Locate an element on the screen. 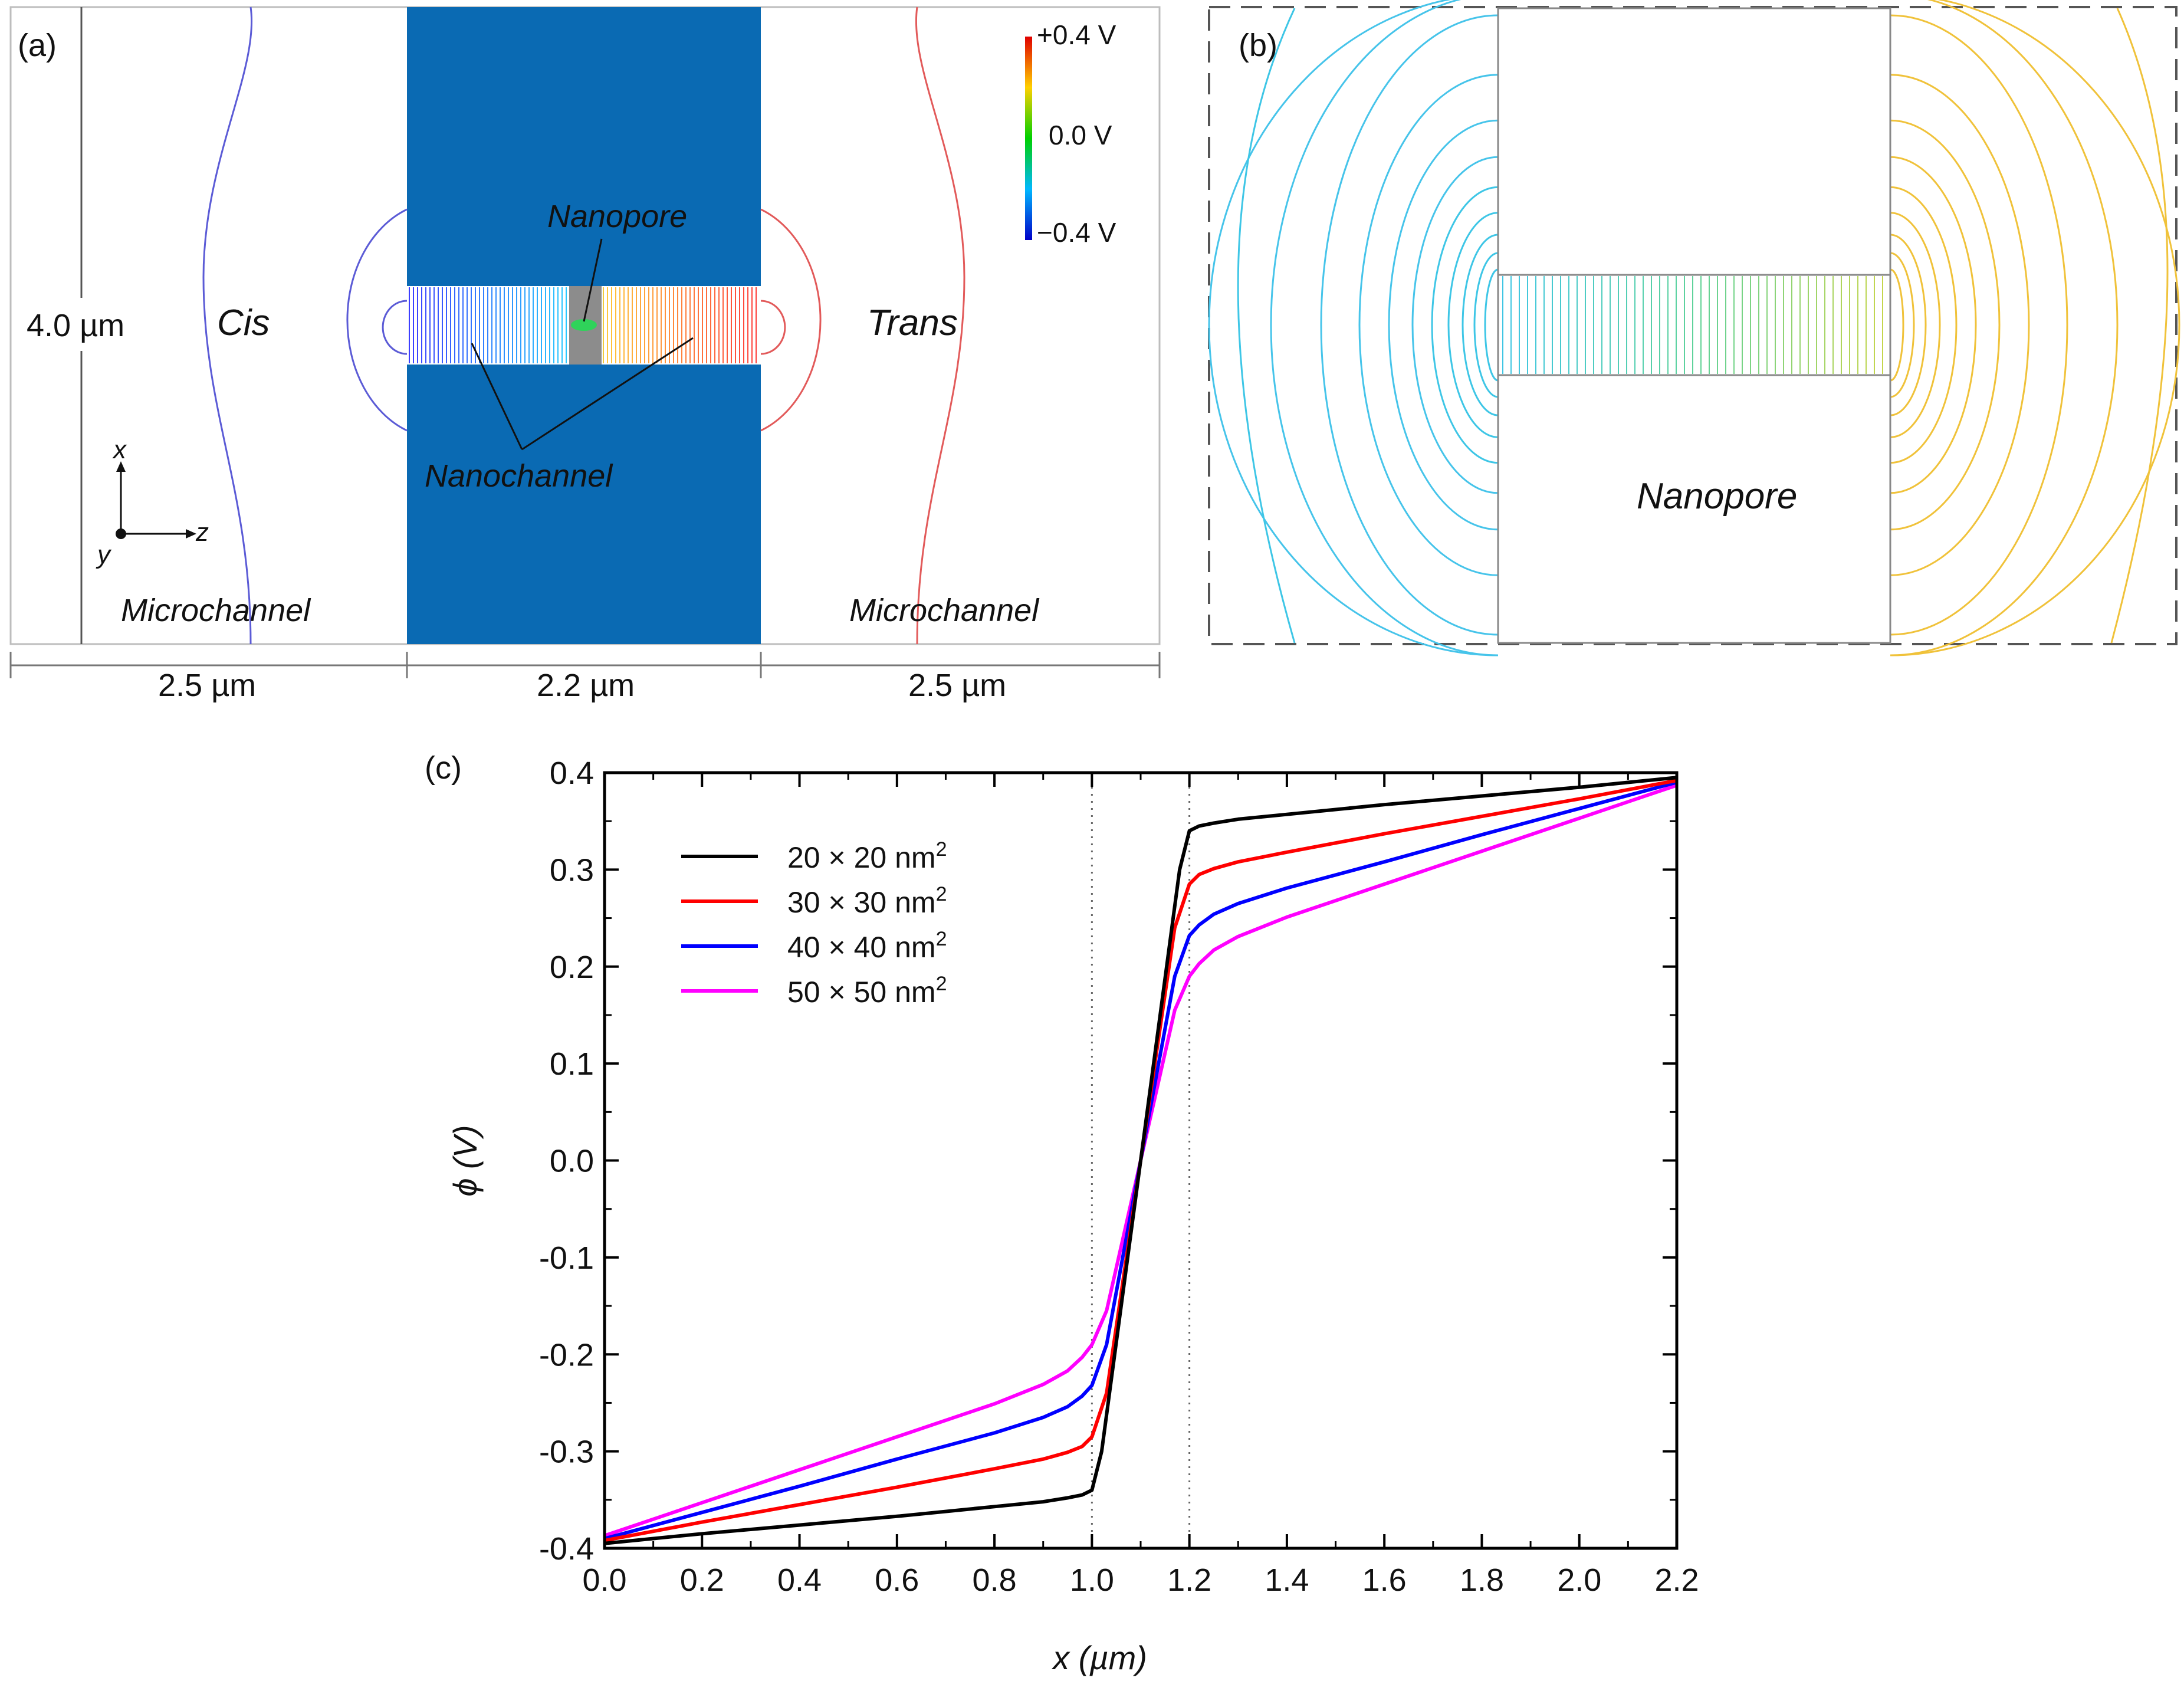  x-tick-label: 0.2 is located at coordinates (702, 1580).